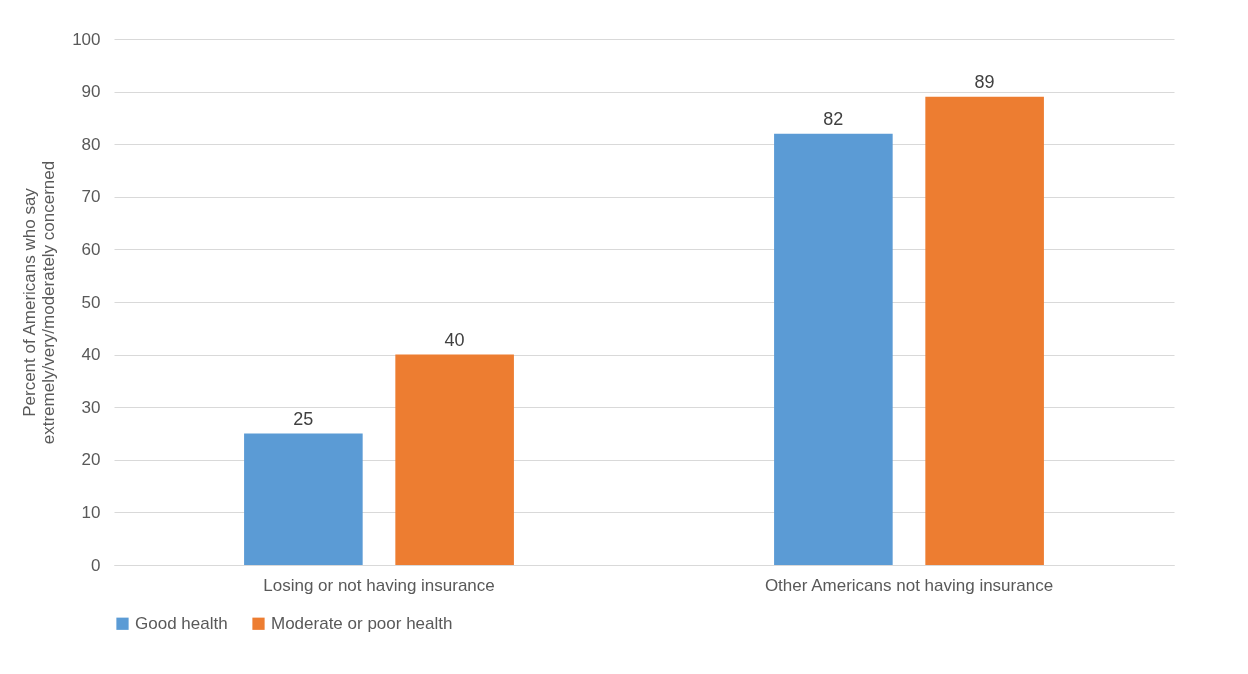 Image resolution: width=1248 pixels, height=674 pixels. Describe the element at coordinates (91, 302) in the screenshot. I see `y-tick-label: 50` at that location.